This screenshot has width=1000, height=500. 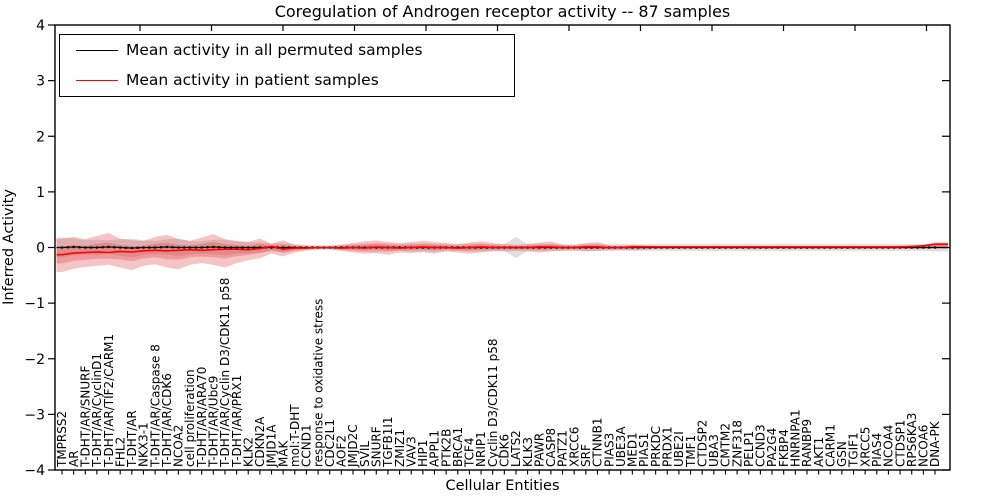 I want to click on entity-label: cell proliferation, so click(x=190, y=418).